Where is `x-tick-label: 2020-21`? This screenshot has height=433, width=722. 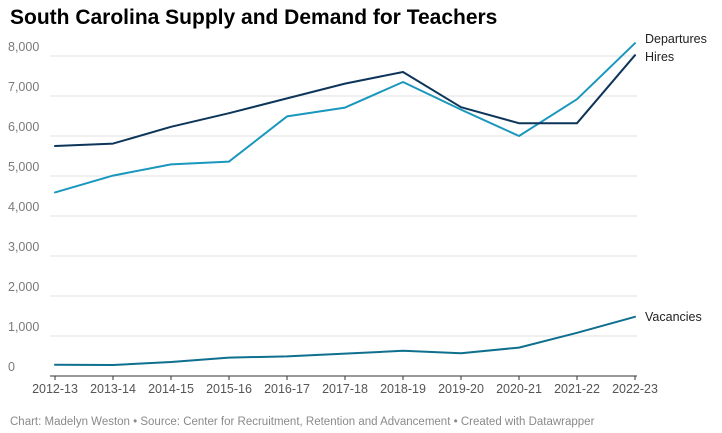
x-tick-label: 2020-21 is located at coordinates (519, 389).